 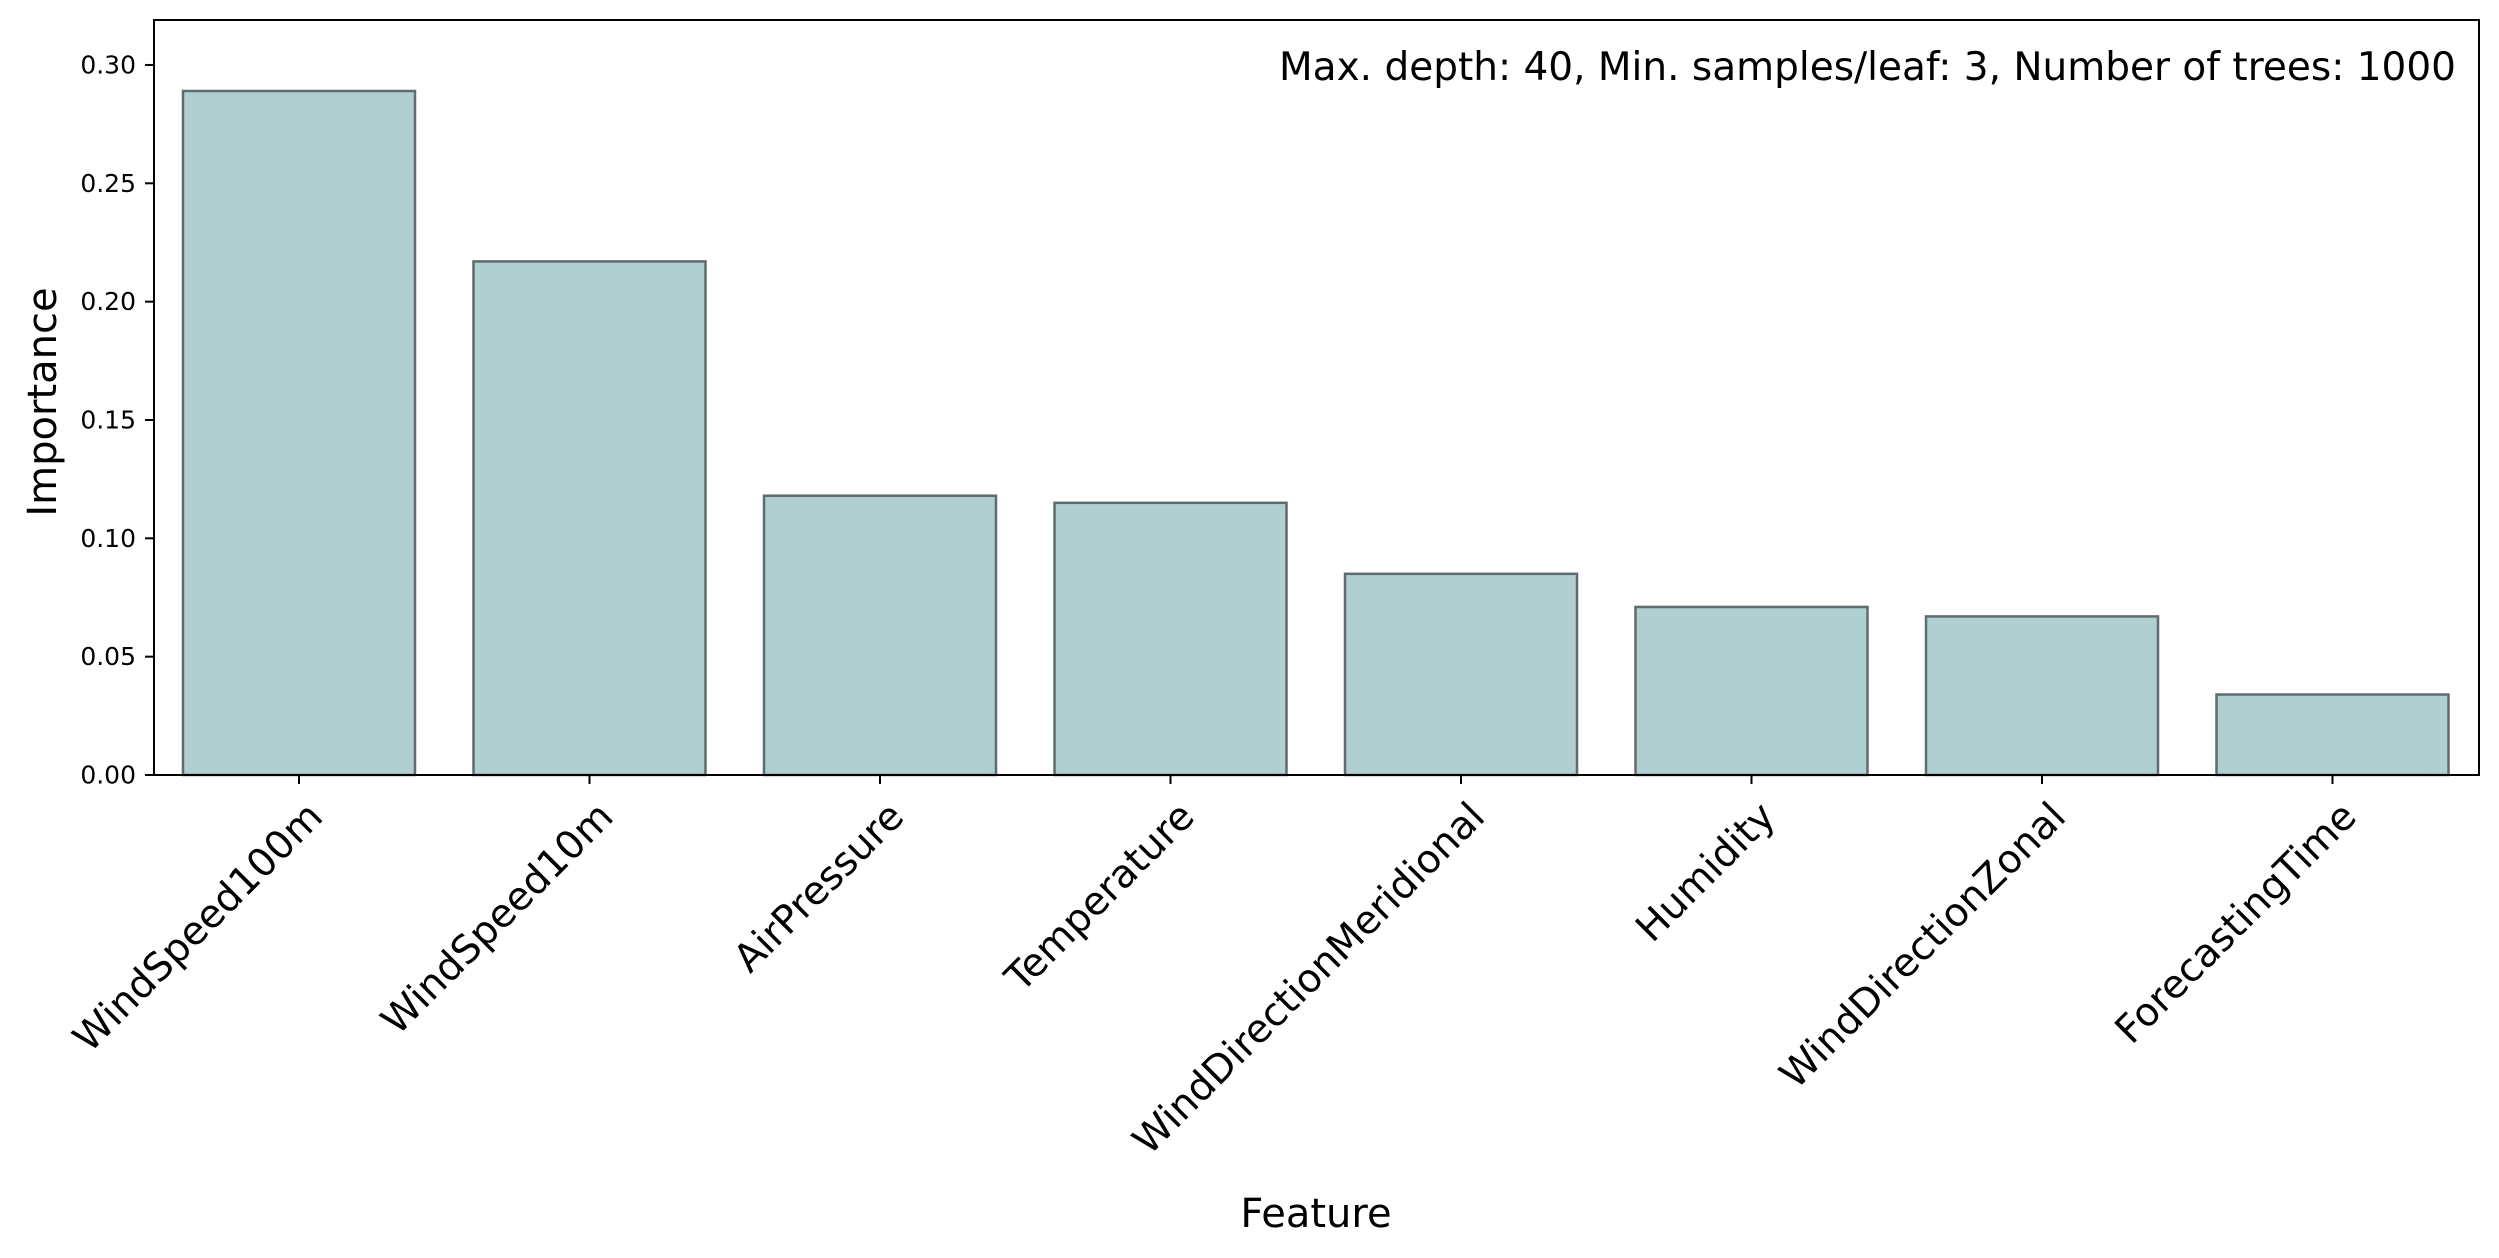 What do you see at coordinates (43, 401) in the screenshot?
I see `y-axis-title: Importance` at bounding box center [43, 401].